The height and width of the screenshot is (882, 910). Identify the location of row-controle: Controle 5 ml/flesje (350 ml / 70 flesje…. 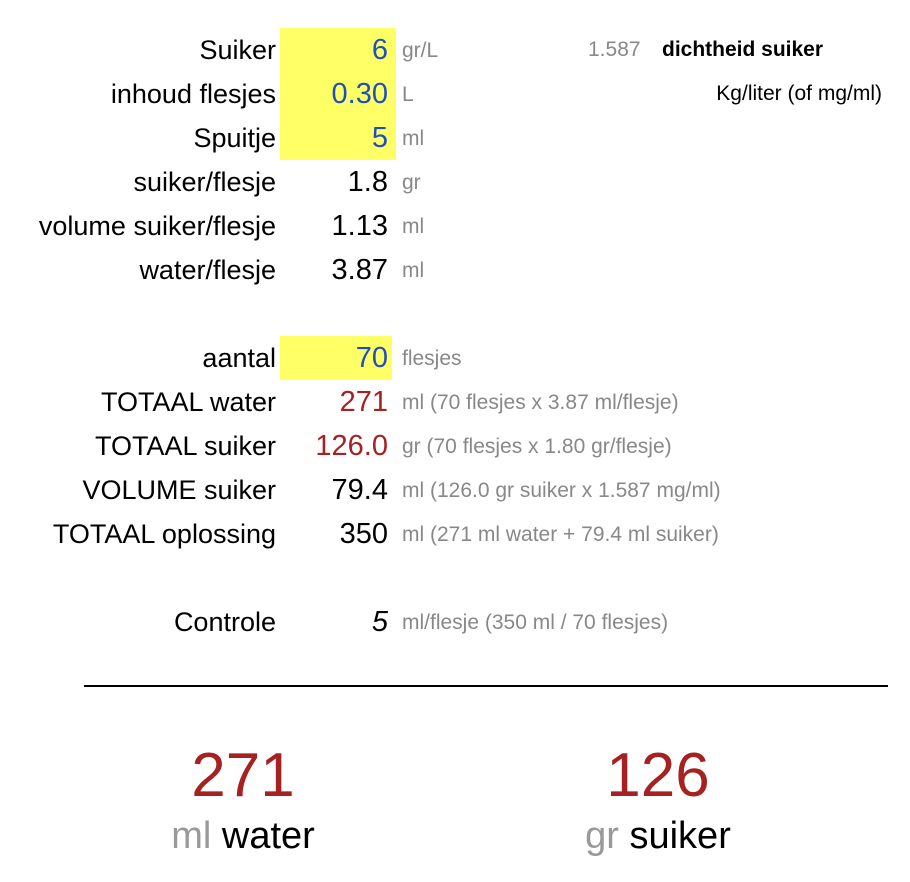
(455, 622).